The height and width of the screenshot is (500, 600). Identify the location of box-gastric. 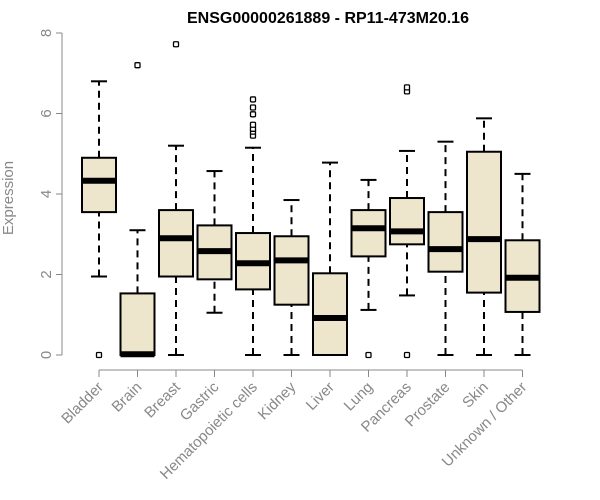
(214, 242).